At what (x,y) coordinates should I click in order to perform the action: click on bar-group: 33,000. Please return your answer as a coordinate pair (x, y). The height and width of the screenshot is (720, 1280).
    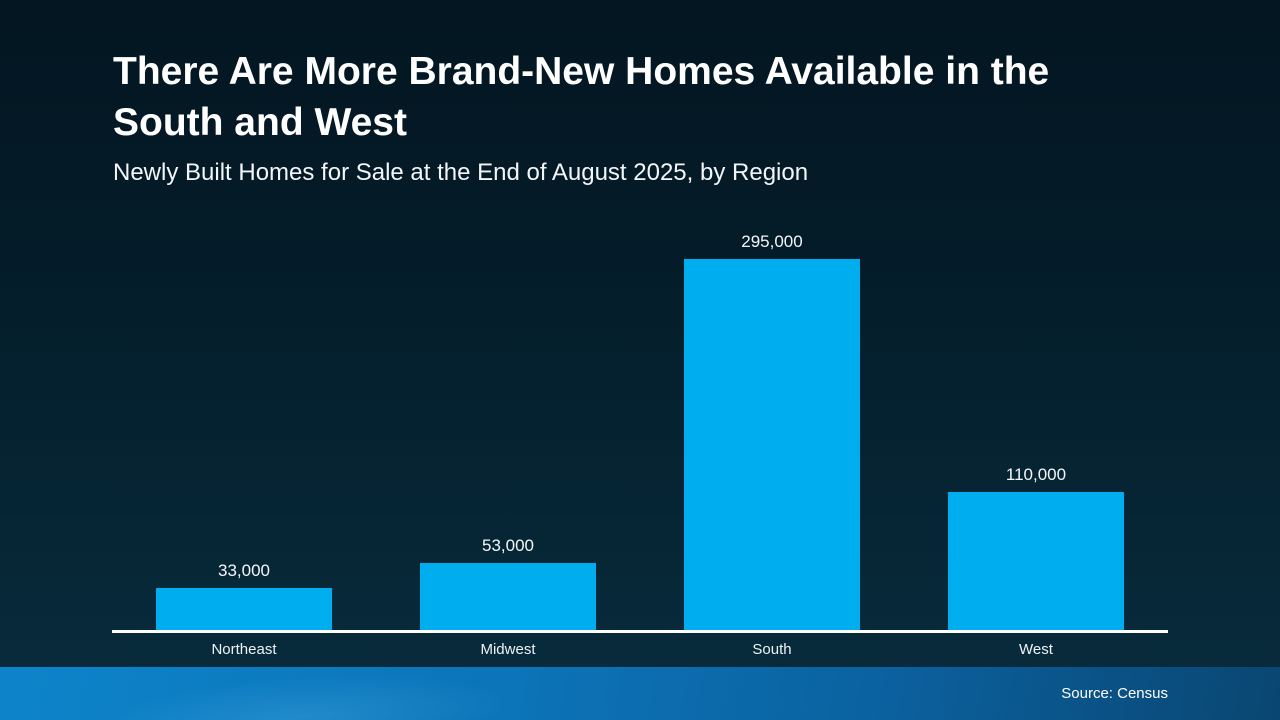
    Looking at the image, I should click on (244, 595).